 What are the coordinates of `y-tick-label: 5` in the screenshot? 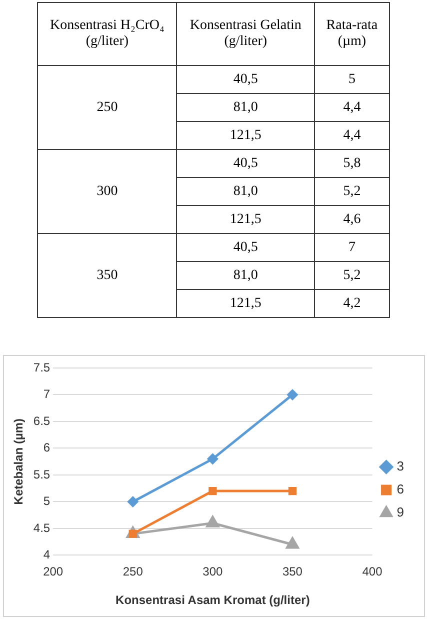 It's located at (46, 501).